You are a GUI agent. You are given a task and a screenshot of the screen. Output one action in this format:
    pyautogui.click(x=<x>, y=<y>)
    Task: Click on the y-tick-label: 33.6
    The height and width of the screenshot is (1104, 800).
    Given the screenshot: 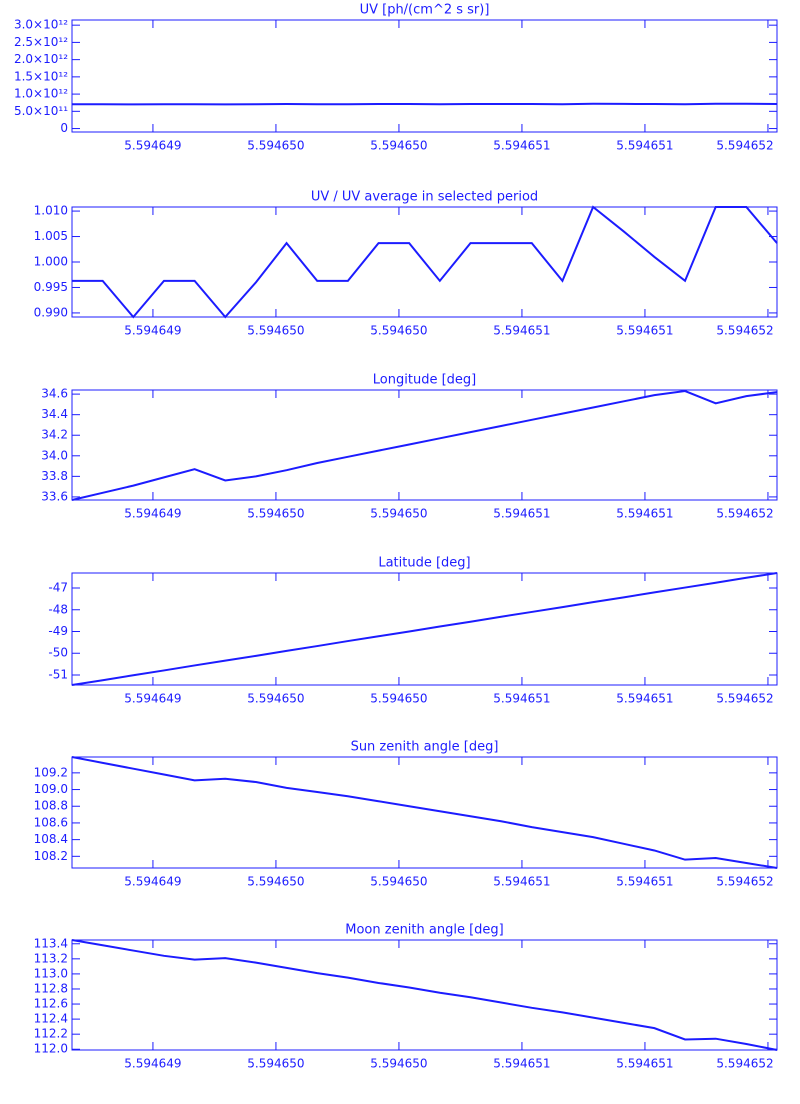 What is the action you would take?
    pyautogui.click(x=54, y=496)
    